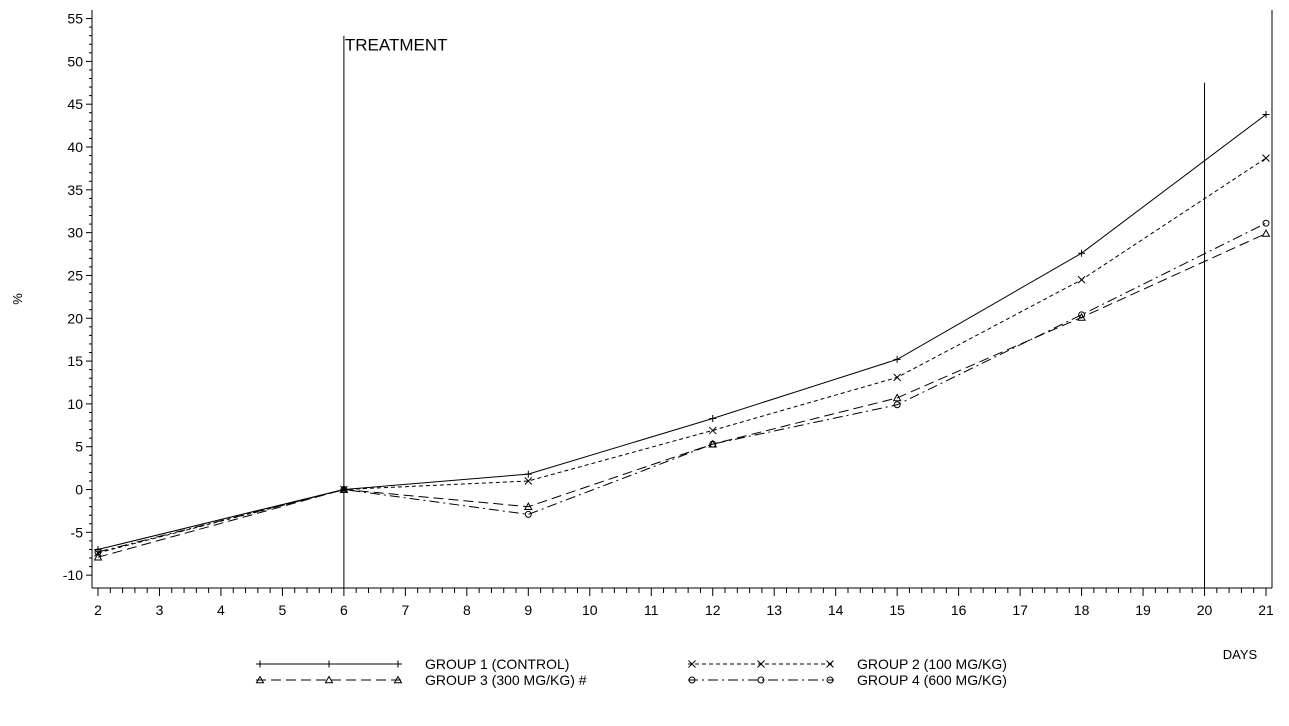 The height and width of the screenshot is (726, 1289). I want to click on x-axis-title: DAYS, so click(1240, 654).